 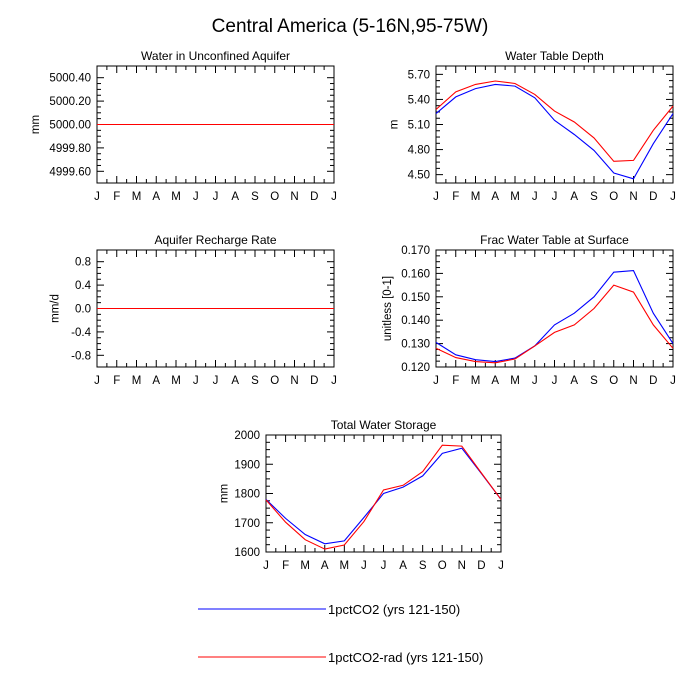 What do you see at coordinates (554, 56) in the screenshot?
I see `panel-title: Water Table Depth` at bounding box center [554, 56].